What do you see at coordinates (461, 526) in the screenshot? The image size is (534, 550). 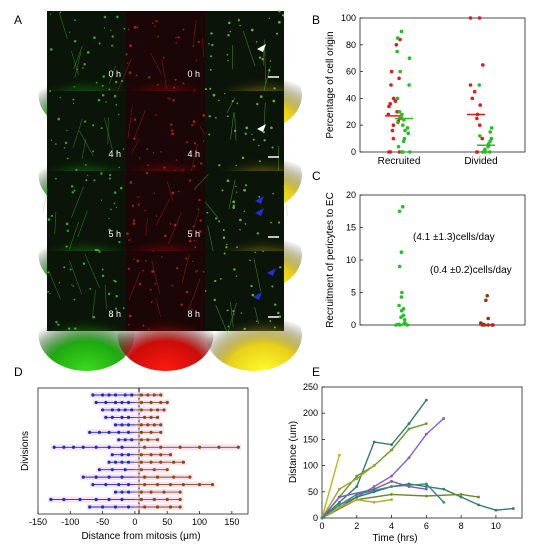 I see `x-tick-label: 8` at bounding box center [461, 526].